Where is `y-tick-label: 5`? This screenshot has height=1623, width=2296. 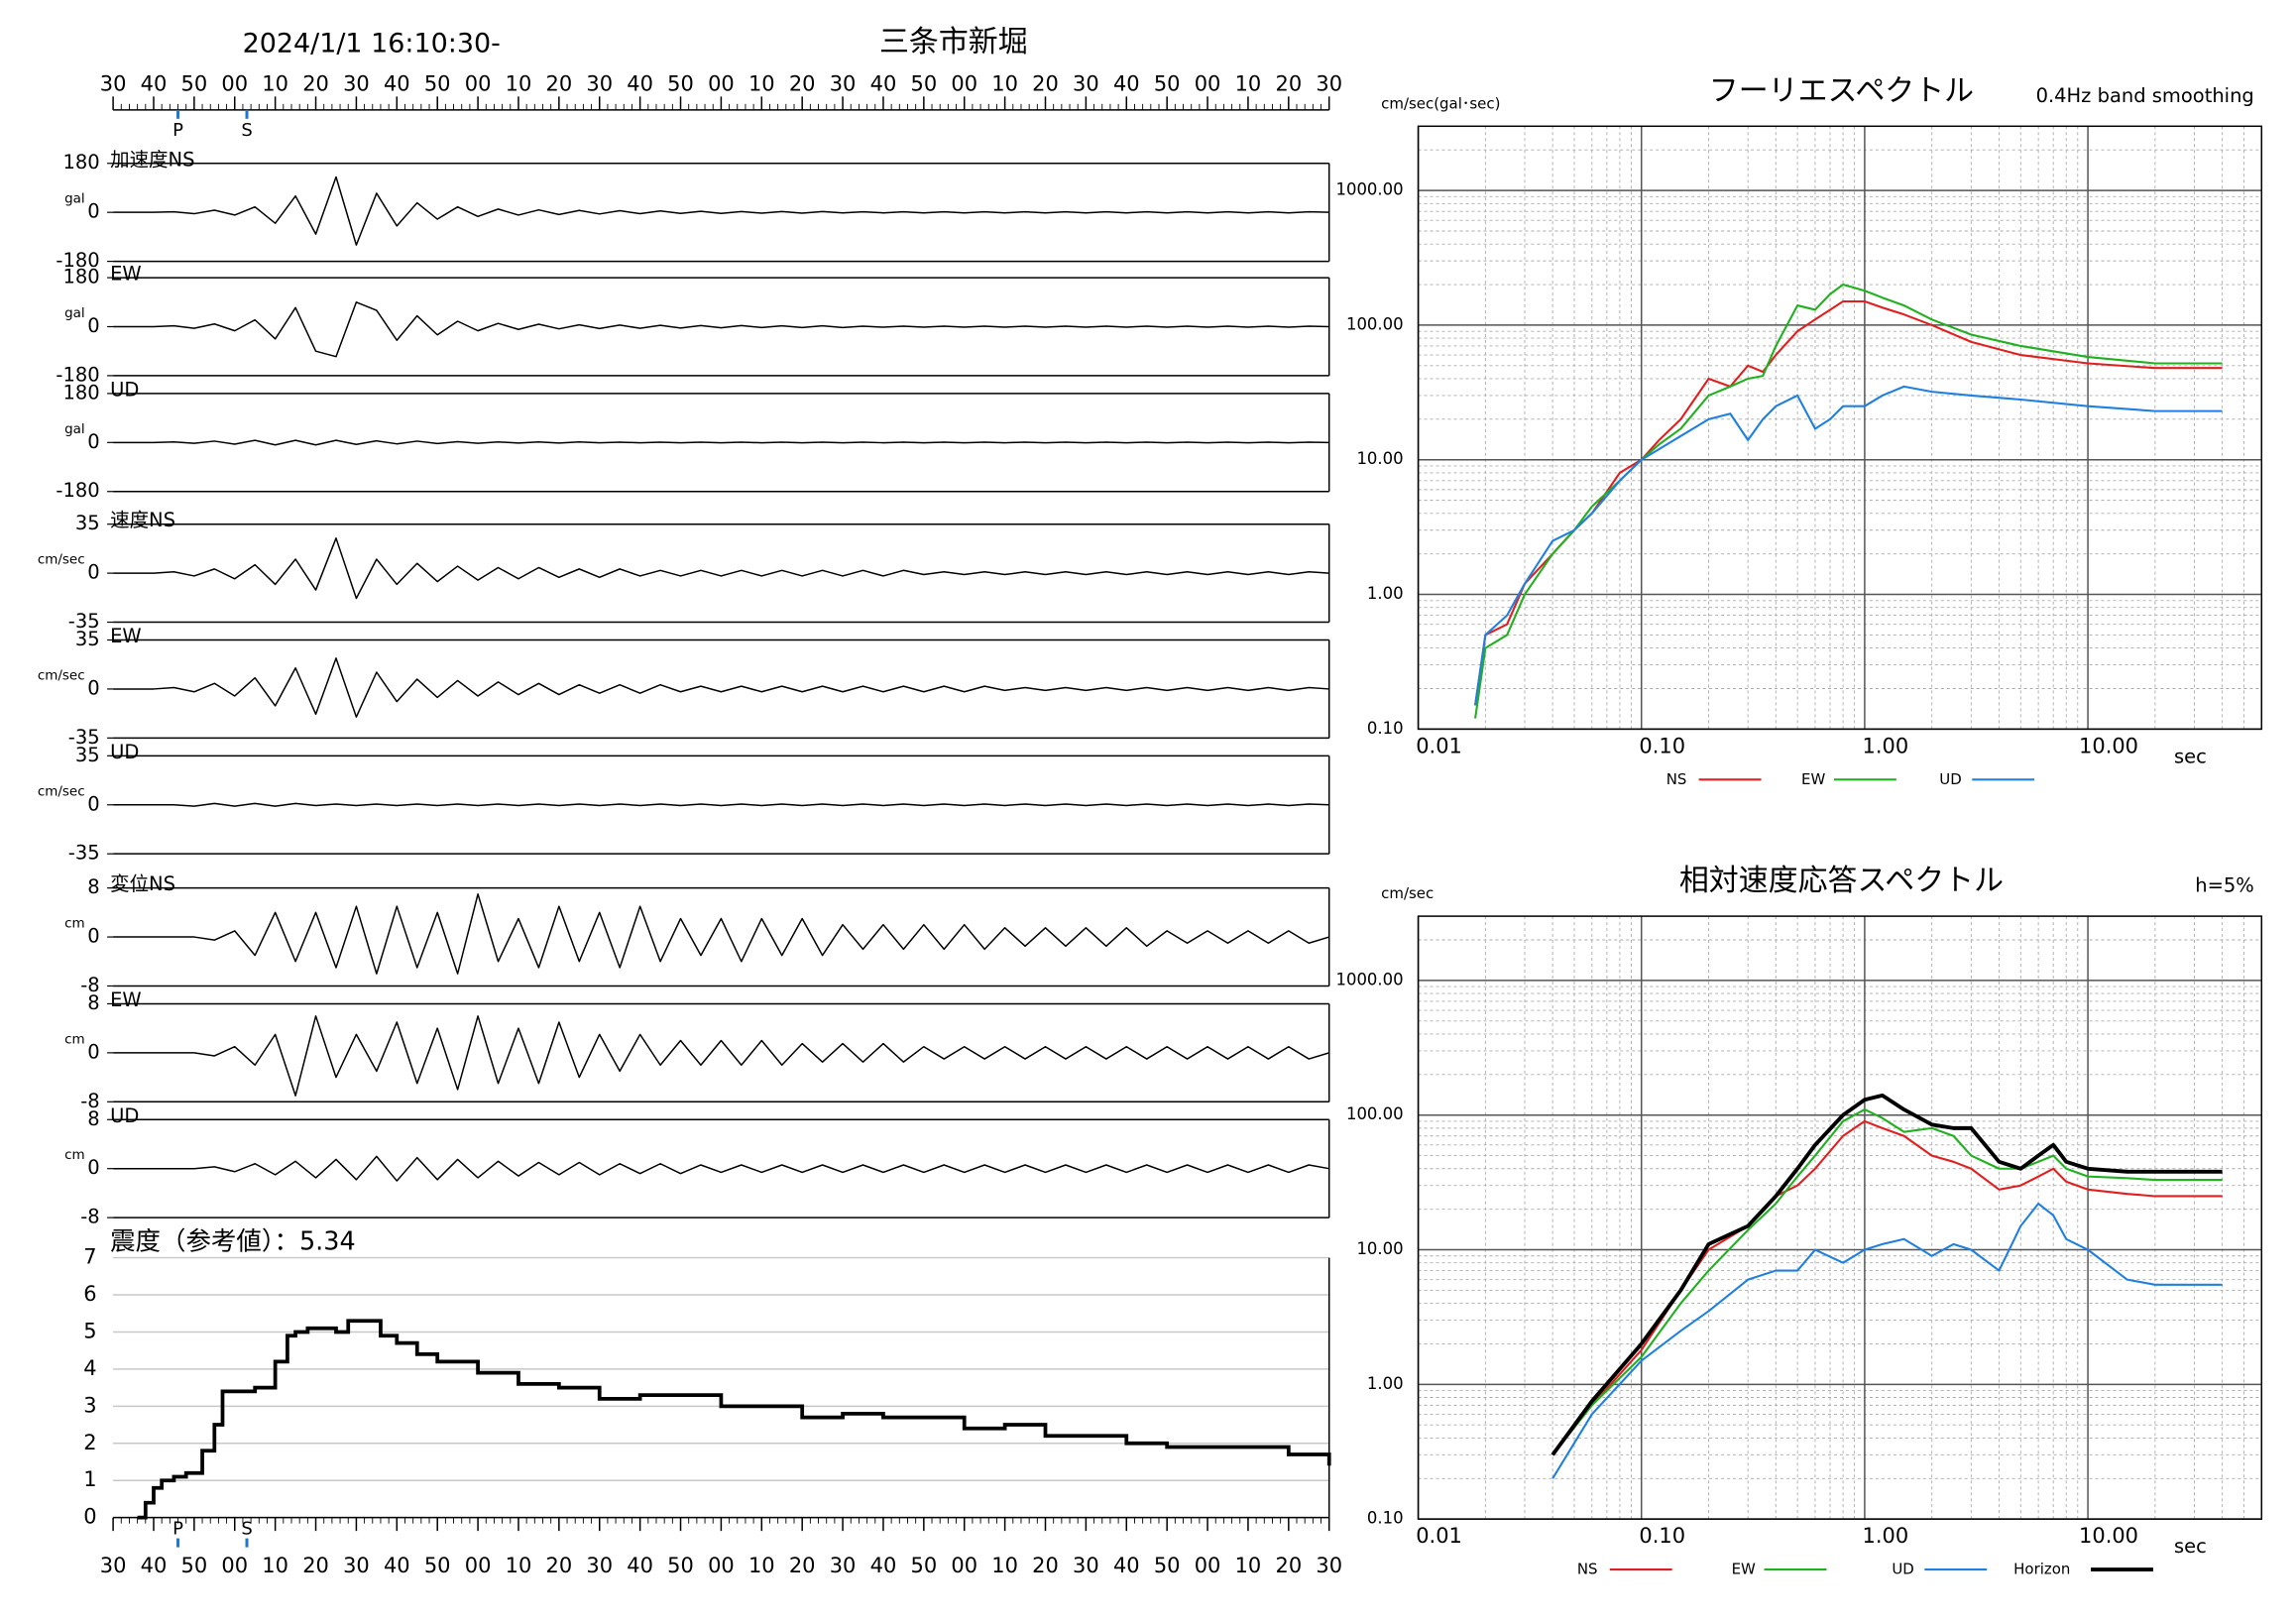 y-tick-label: 5 is located at coordinates (89, 1330).